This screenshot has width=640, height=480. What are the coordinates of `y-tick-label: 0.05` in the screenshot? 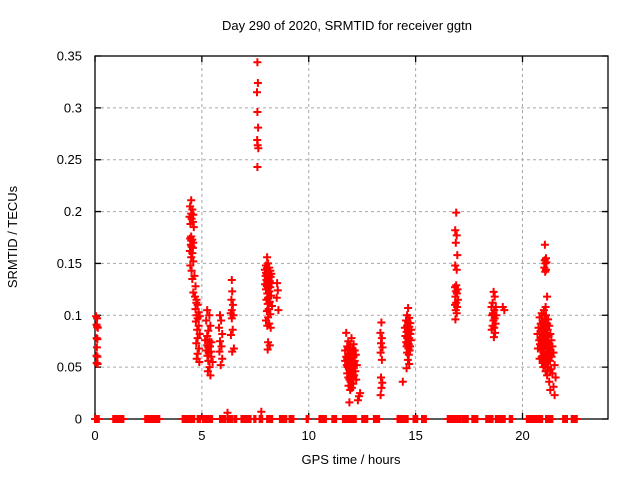 It's located at (69, 367).